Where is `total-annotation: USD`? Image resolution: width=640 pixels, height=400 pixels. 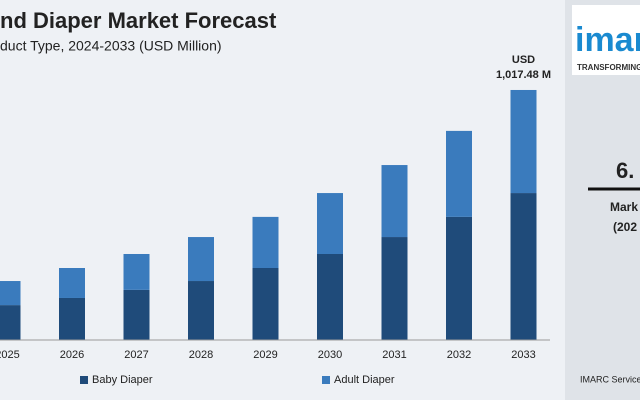 total-annotation: USD is located at coordinates (523, 60).